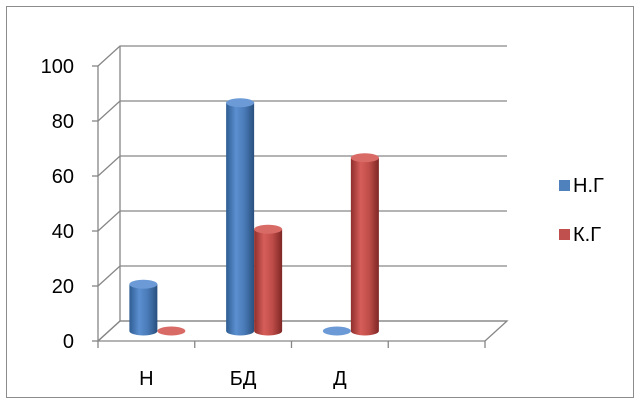  I want to click on y-tick-label: 40, so click(63, 232).